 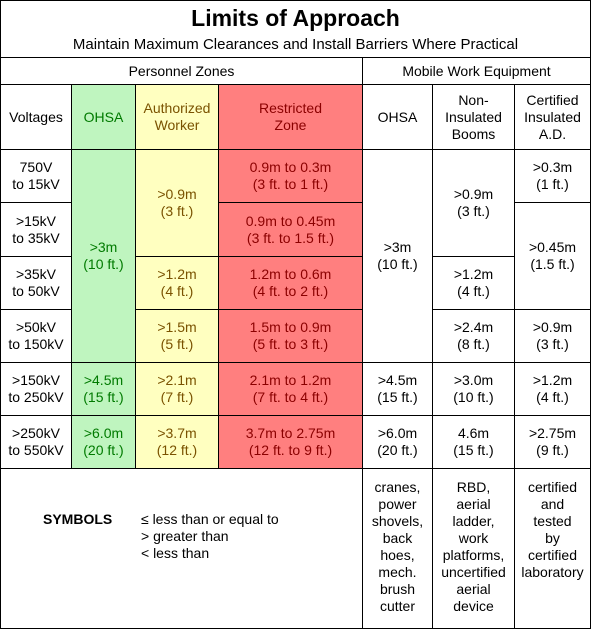 I want to click on authorized-worker-row-6: >3.7m (12 ft.), so click(x=177, y=442).